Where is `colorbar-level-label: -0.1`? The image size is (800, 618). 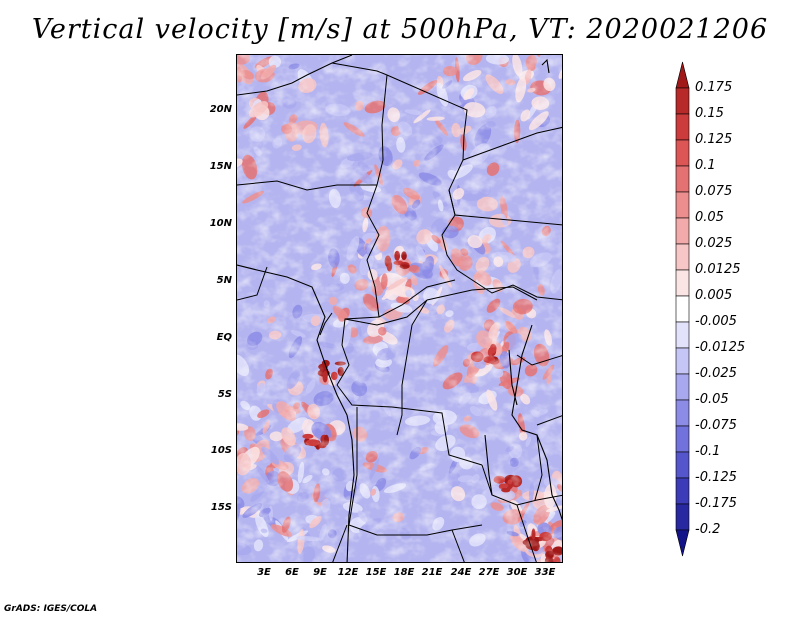
colorbar-level-label: -0.1 is located at coordinates (708, 451).